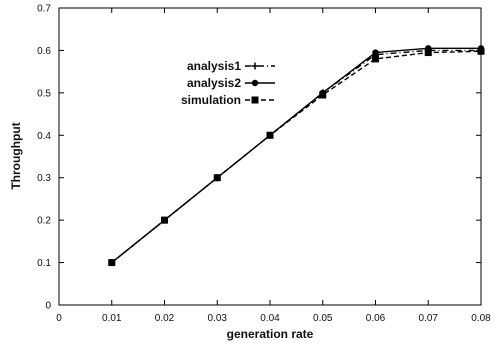  I want to click on legend-item-simulation: simulation, so click(228, 100).